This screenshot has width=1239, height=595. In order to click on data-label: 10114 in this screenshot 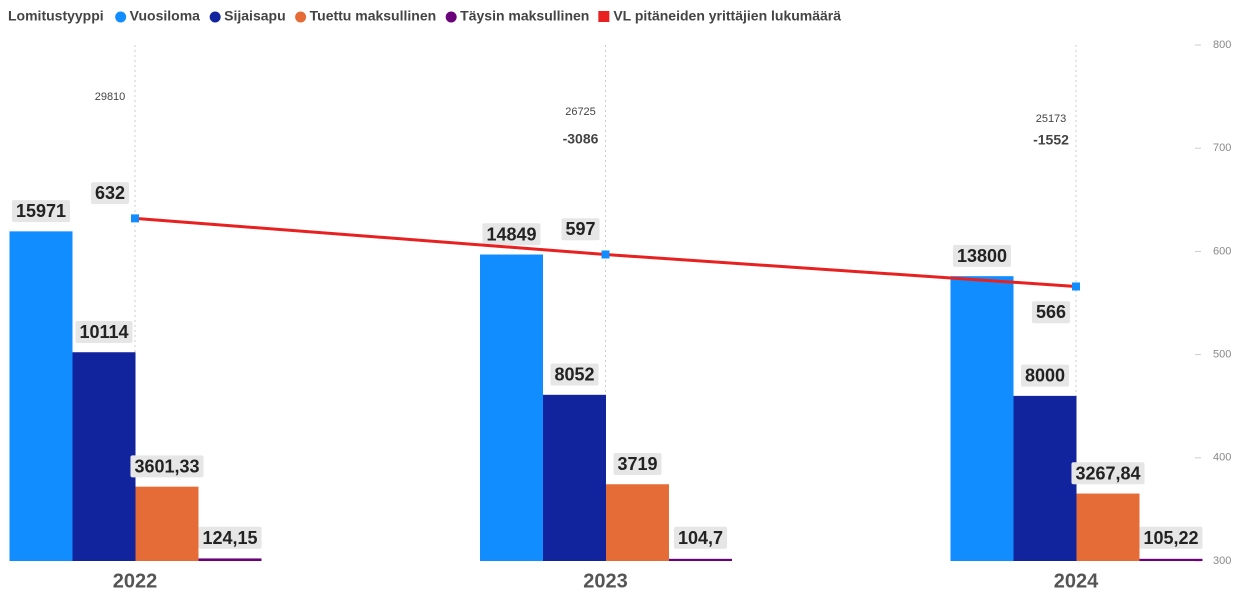, I will do `click(103, 332)`.